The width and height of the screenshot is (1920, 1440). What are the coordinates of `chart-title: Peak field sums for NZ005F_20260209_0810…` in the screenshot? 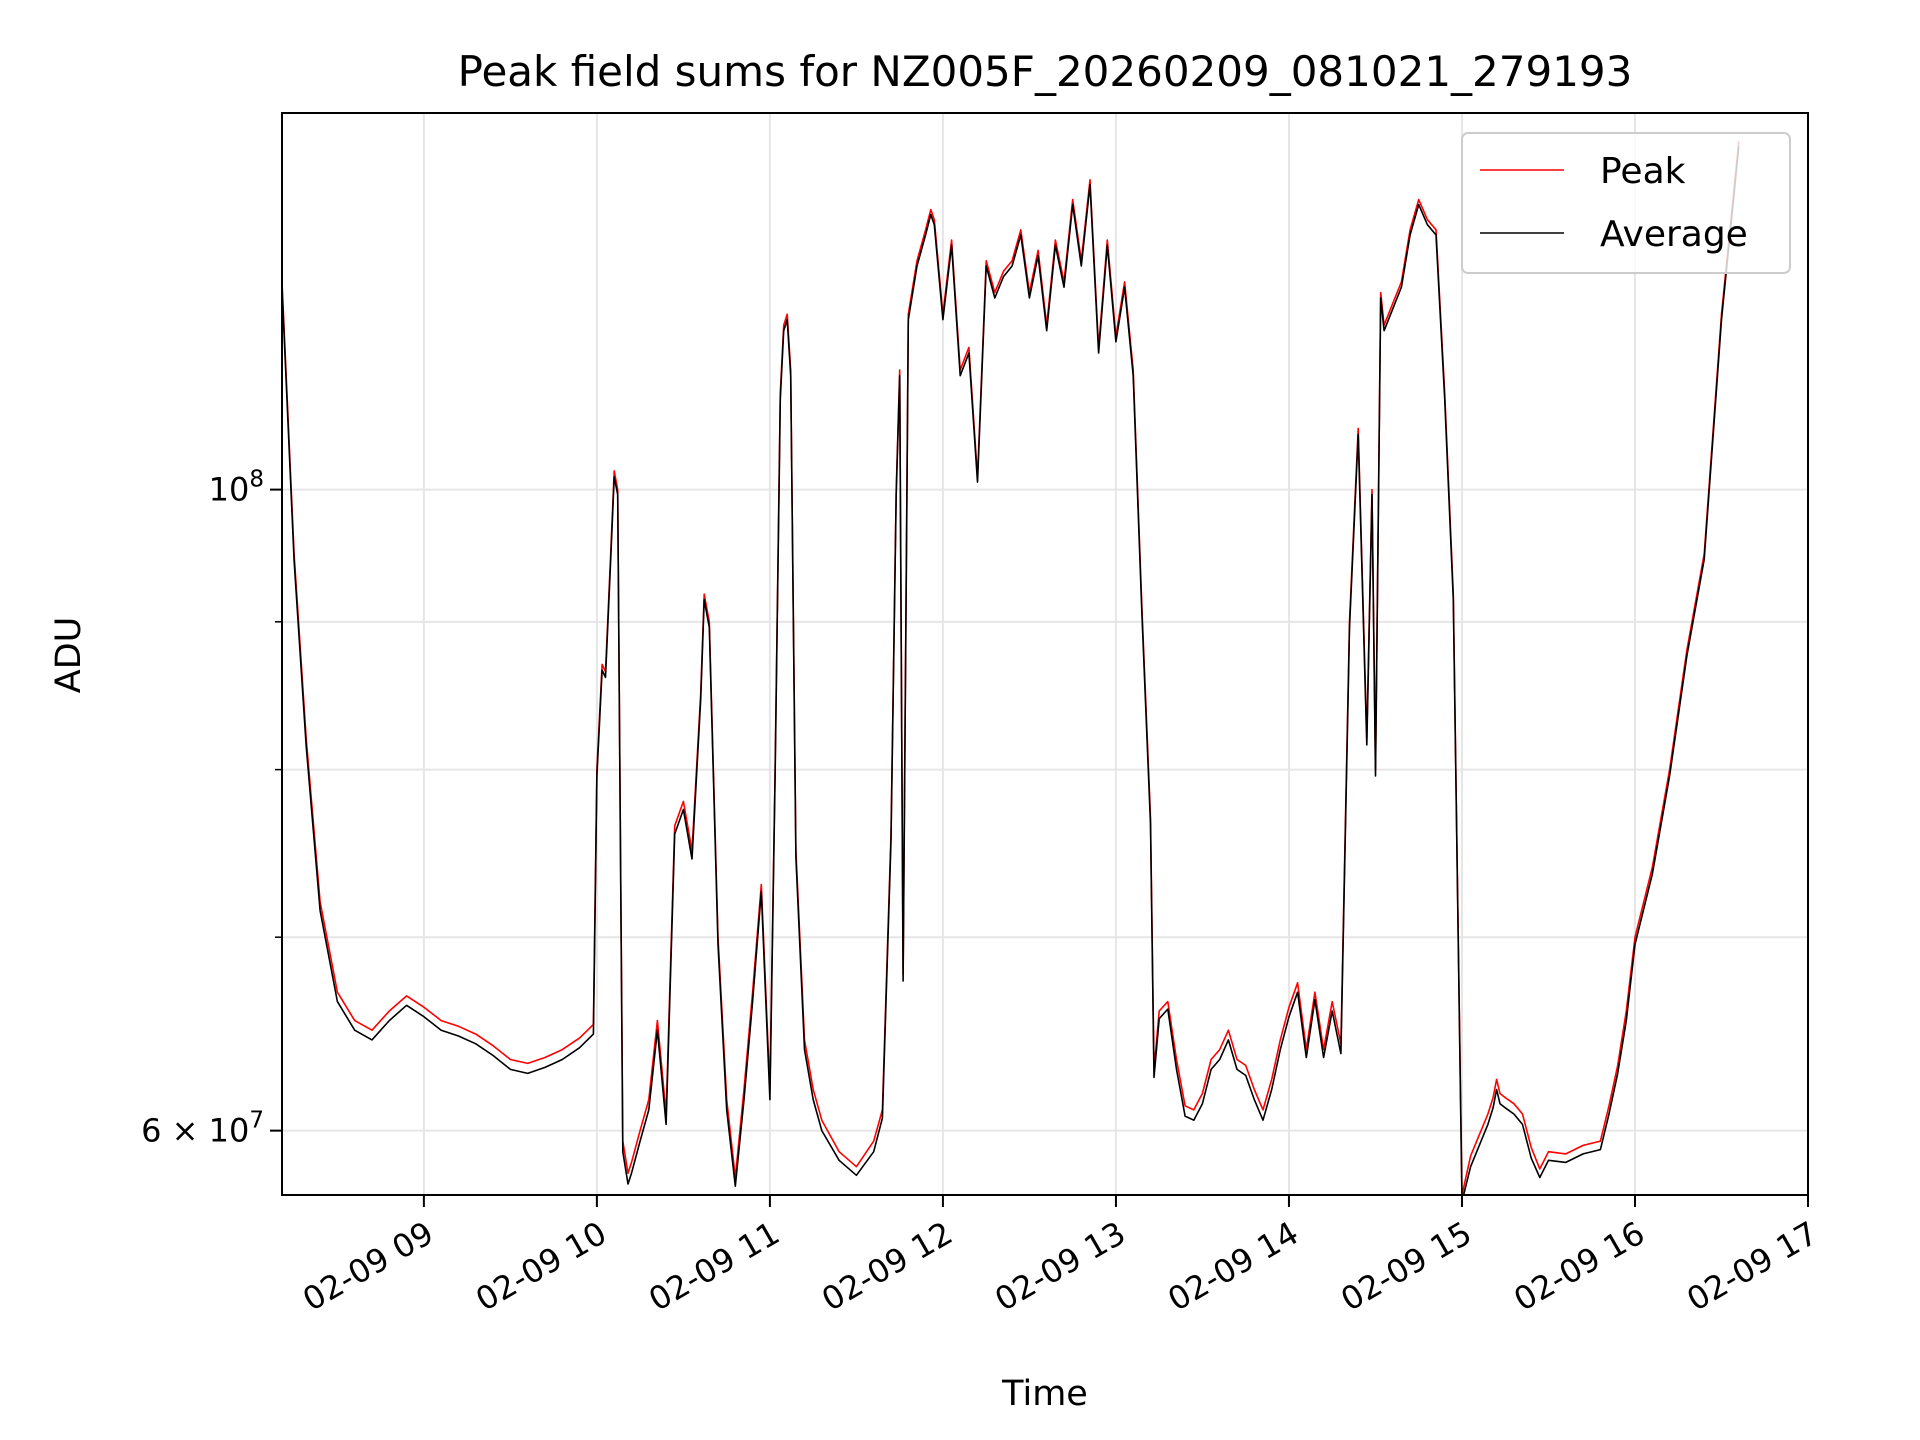 It's located at (1045, 71).